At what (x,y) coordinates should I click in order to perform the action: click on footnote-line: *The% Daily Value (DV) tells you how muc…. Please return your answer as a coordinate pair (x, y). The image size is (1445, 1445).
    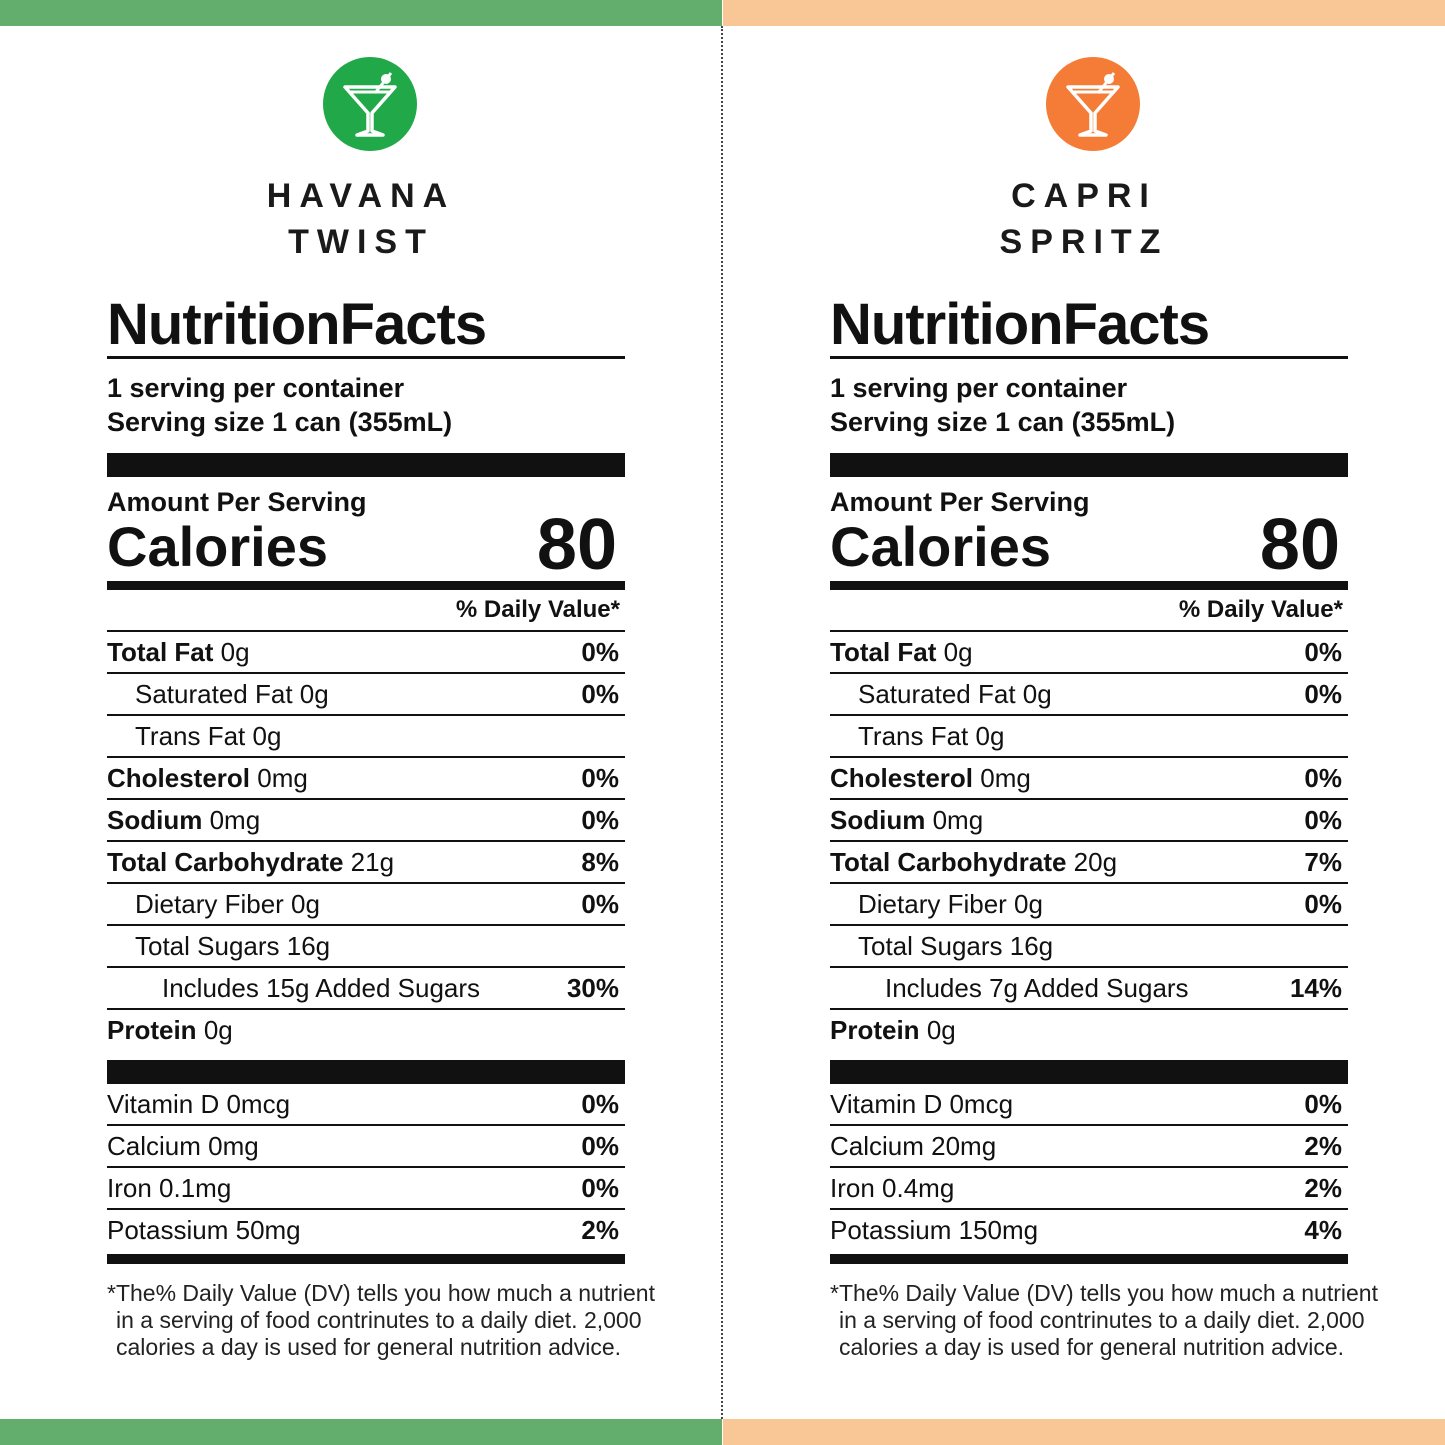
    Looking at the image, I should click on (1104, 1293).